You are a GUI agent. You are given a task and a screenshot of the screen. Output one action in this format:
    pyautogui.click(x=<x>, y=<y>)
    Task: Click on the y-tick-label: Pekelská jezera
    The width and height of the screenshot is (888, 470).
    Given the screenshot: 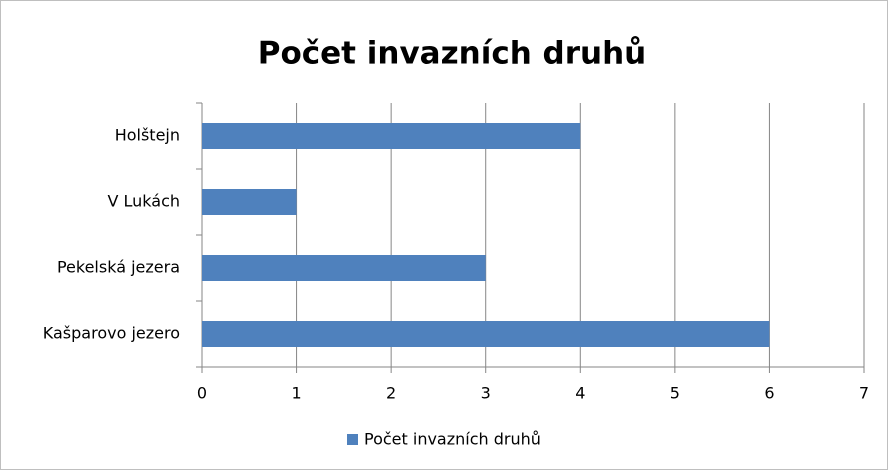 What is the action you would take?
    pyautogui.click(x=118, y=267)
    